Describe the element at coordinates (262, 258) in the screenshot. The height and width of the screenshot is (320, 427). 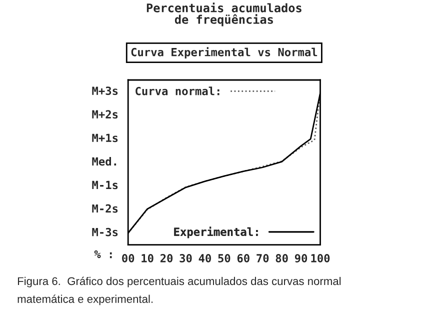
I see `x-tick-label: 70` at that location.